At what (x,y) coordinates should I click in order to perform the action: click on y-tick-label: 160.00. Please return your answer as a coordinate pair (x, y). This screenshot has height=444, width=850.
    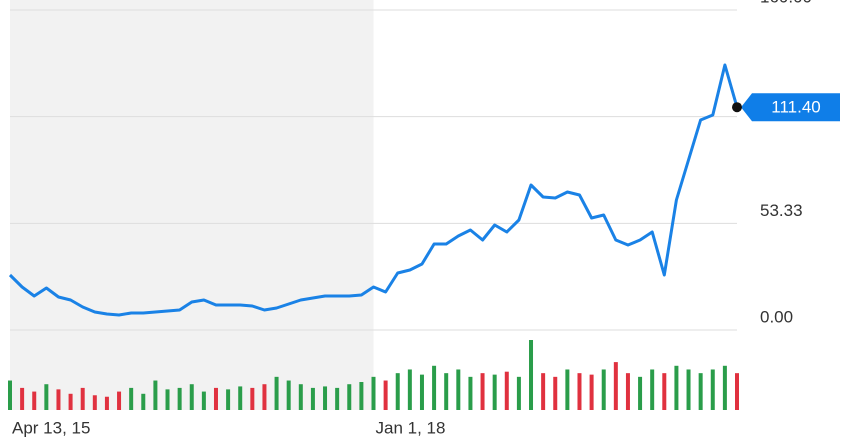
    Looking at the image, I should click on (786, 3).